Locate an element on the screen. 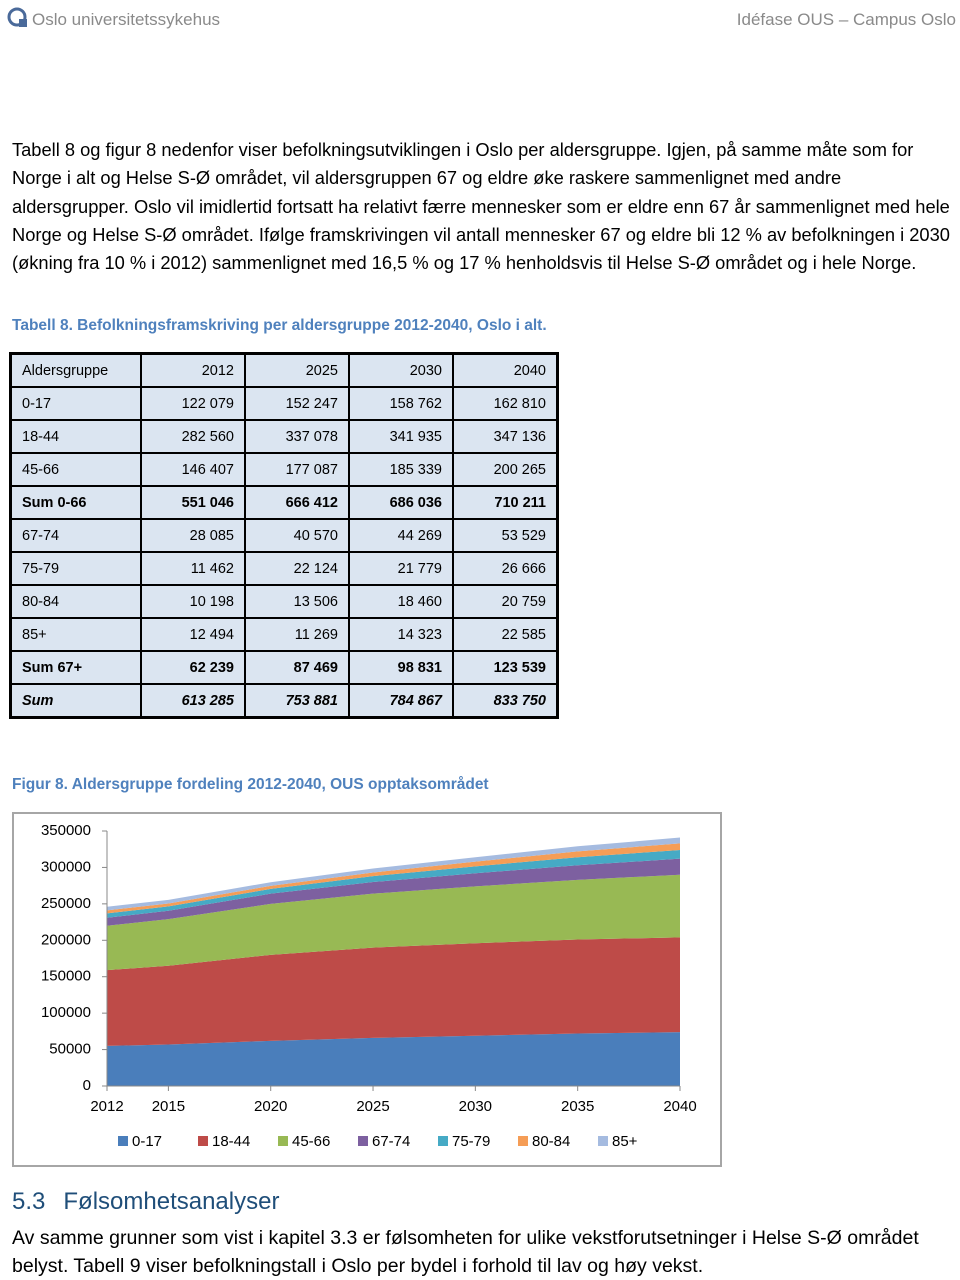 Image resolution: width=960 pixels, height=1280 pixels. table-row: 0-17 122 079 152 247 158 762 162 810 is located at coordinates (284, 403).